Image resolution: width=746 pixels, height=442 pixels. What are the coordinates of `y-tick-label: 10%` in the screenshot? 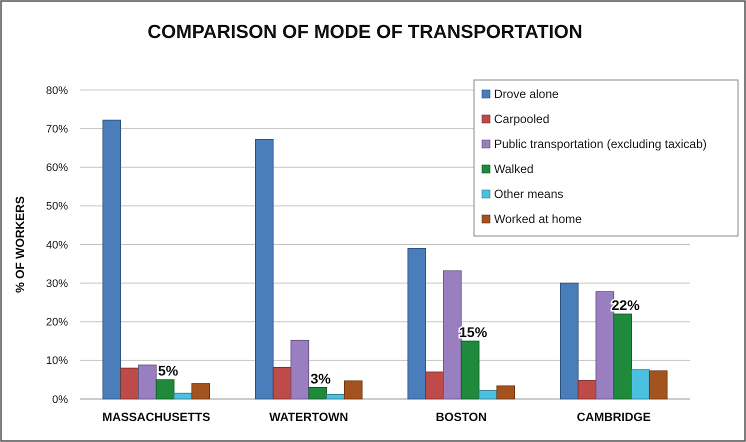 It's located at (57, 361).